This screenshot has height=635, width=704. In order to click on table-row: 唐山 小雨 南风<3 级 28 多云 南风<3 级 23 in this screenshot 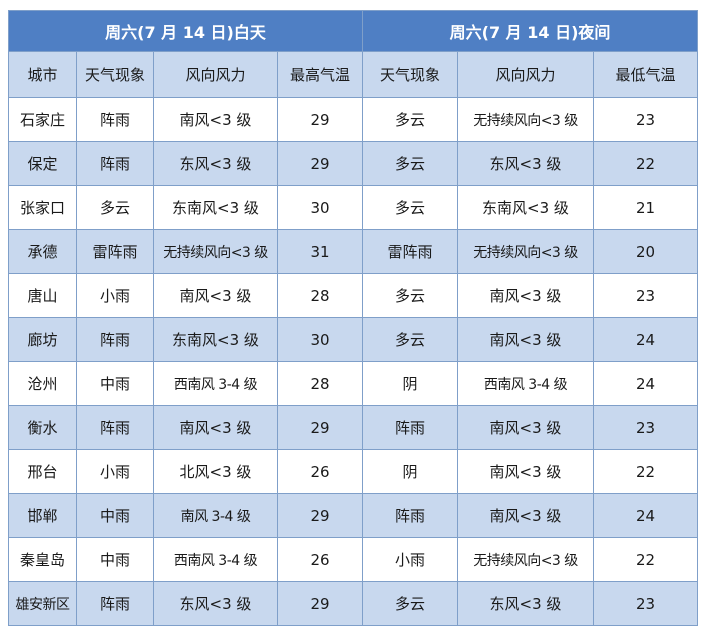, I will do `click(353, 295)`.